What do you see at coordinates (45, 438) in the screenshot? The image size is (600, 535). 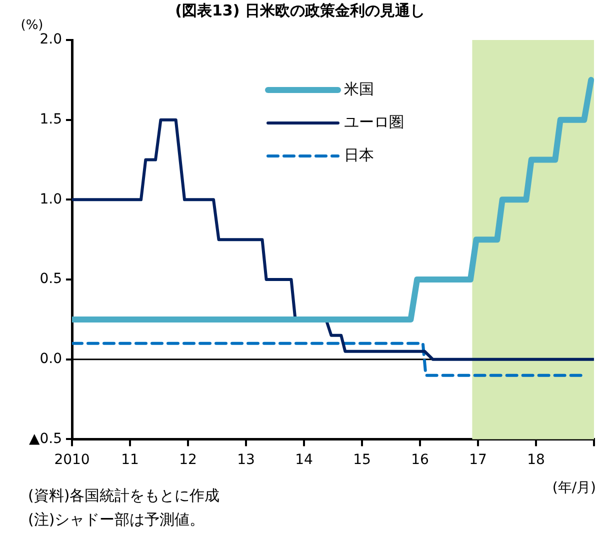 I see `y-tick-label: ▲0.5` at bounding box center [45, 438].